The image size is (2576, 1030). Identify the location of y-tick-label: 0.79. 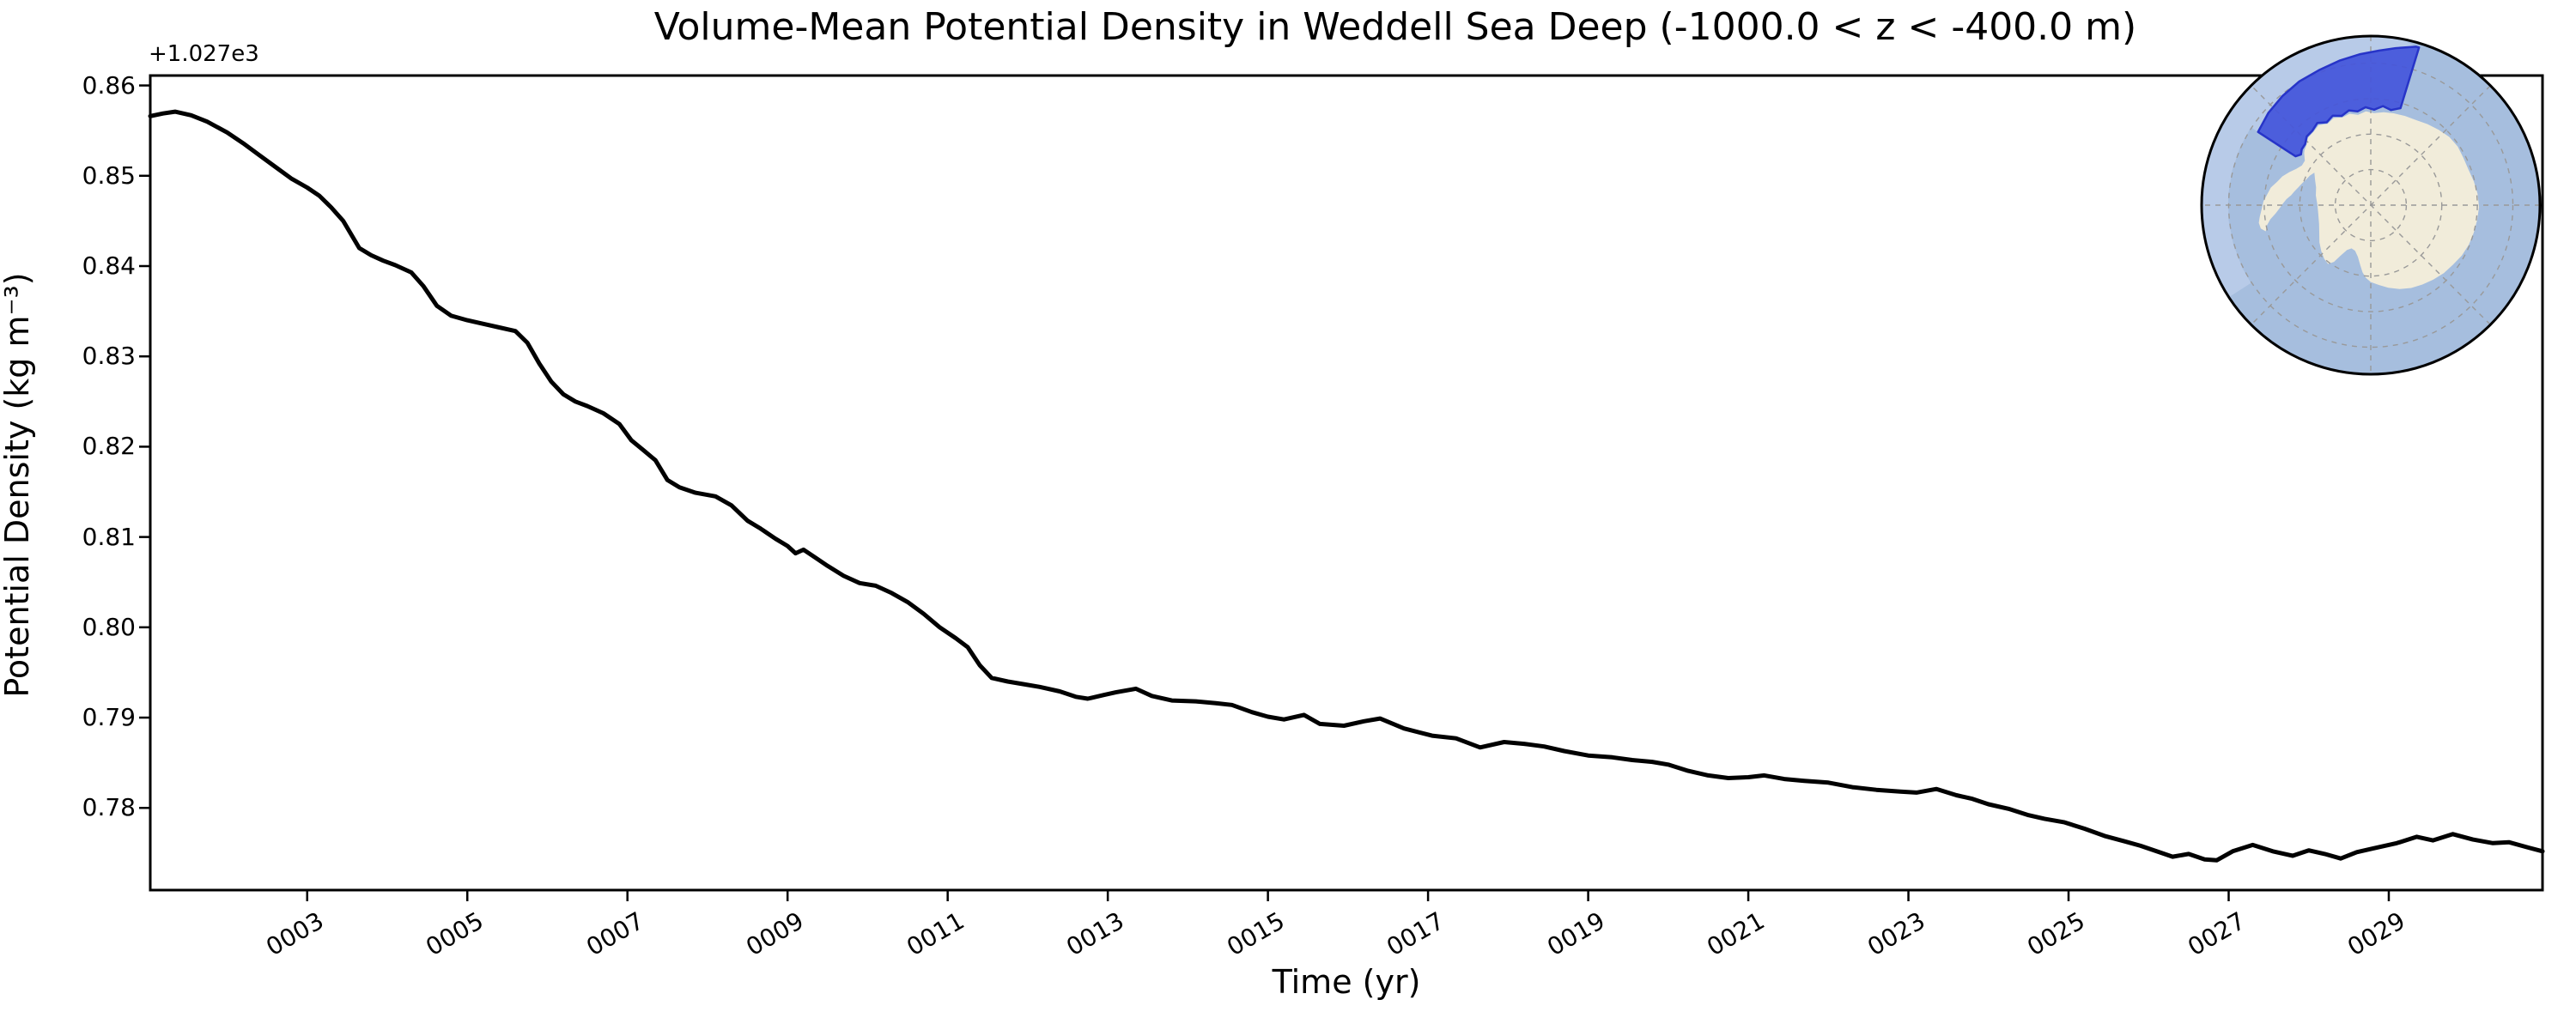
(109, 717).